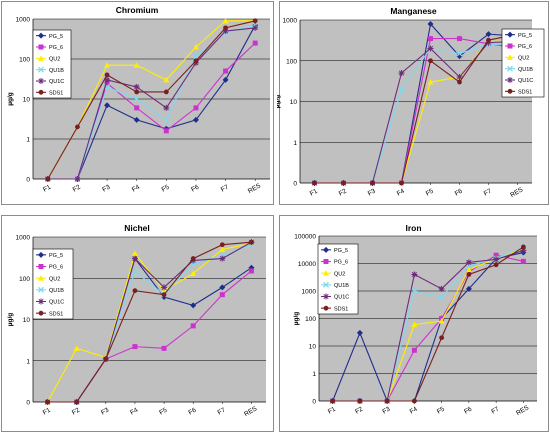 The width and height of the screenshot is (550, 438). Describe the element at coordinates (41, 313) in the screenshot. I see `nichel-legend-marker-sds1` at that location.